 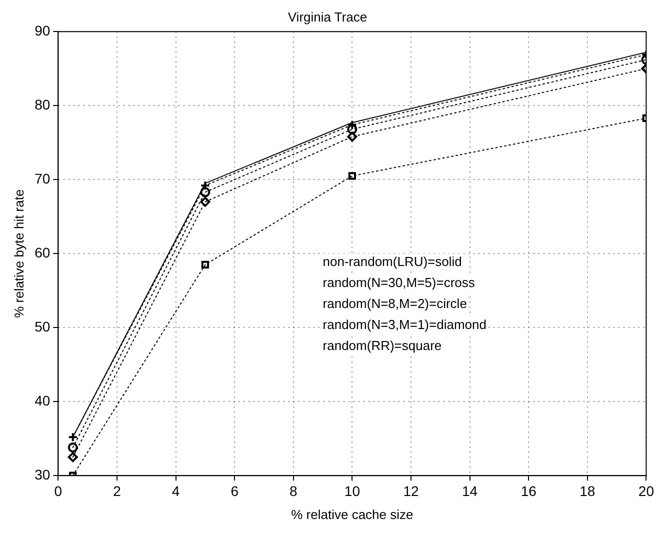 What do you see at coordinates (42, 252) in the screenshot?
I see `y-tick-label: 60` at bounding box center [42, 252].